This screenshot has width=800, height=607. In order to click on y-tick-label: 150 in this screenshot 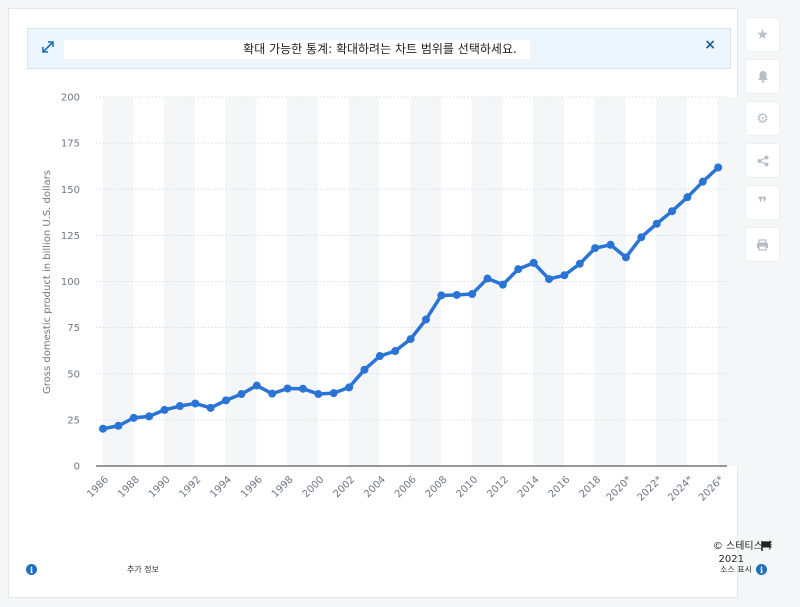, I will do `click(70, 190)`.